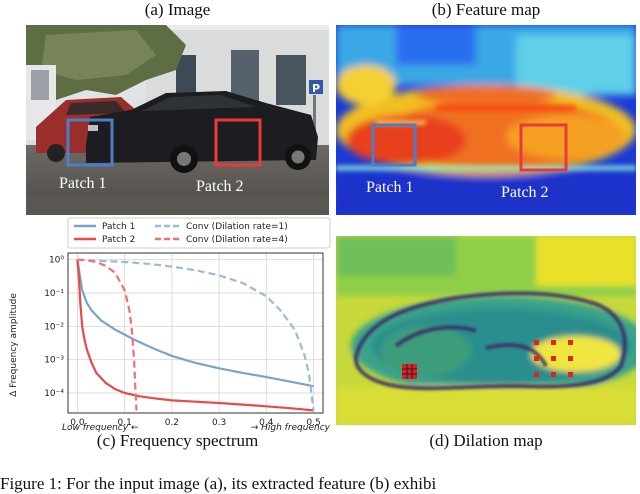 This screenshot has width=640, height=494. I want to click on patch-2-label: Patch 2, so click(220, 186).